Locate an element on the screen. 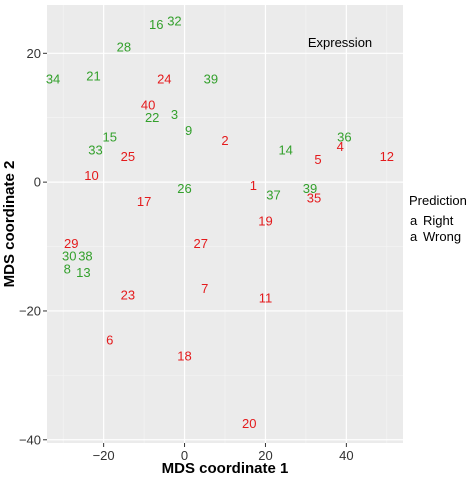 Image resolution: width=474 pixels, height=480 pixels. point-label-wrong: 28 is located at coordinates (124, 46).